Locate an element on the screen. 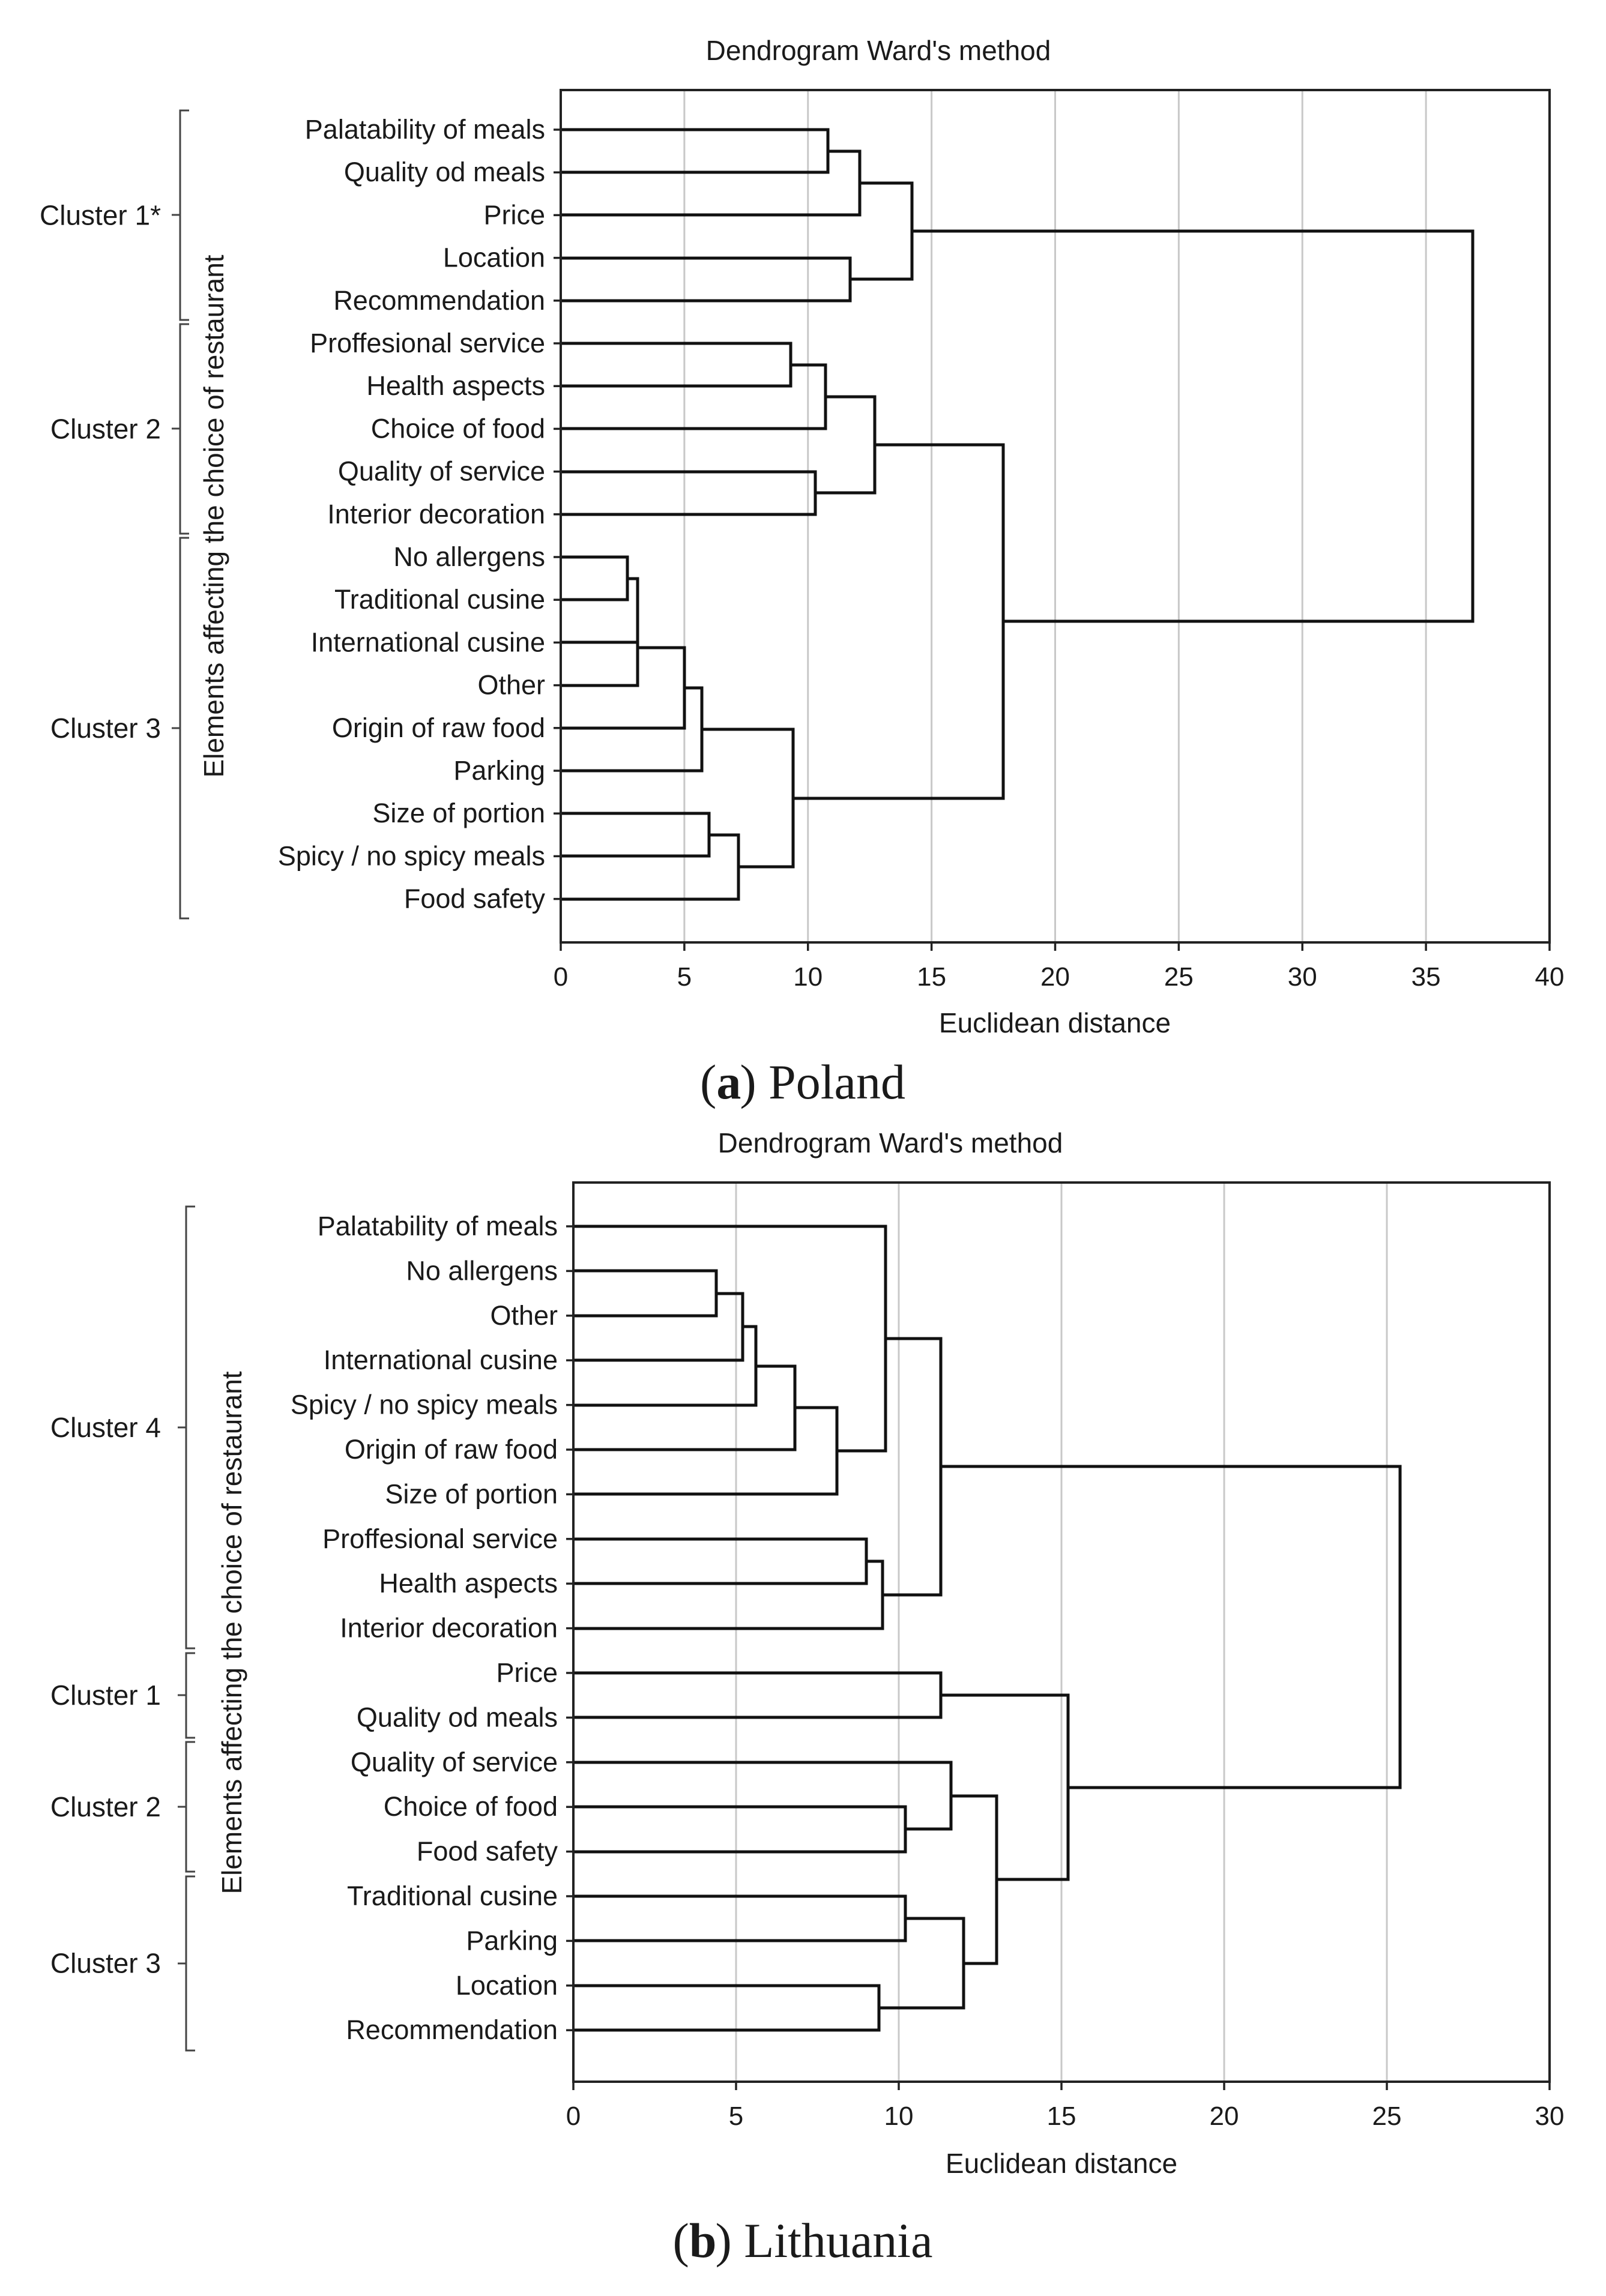 The height and width of the screenshot is (2296, 1606). leaf-label: Quality od meals is located at coordinates (457, 1717).